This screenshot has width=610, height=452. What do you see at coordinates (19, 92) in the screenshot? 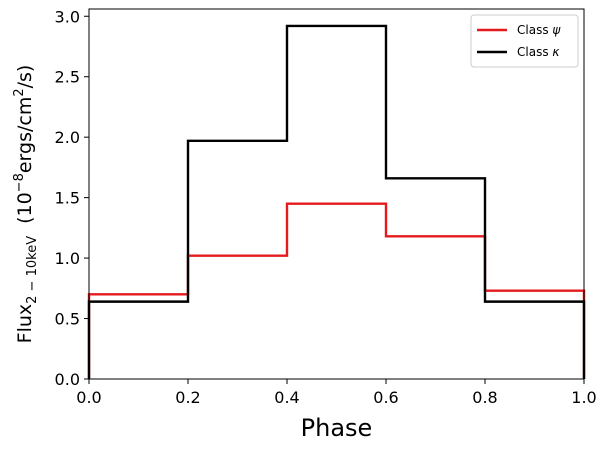
I see `y-label-units-exp2: 2` at bounding box center [19, 92].